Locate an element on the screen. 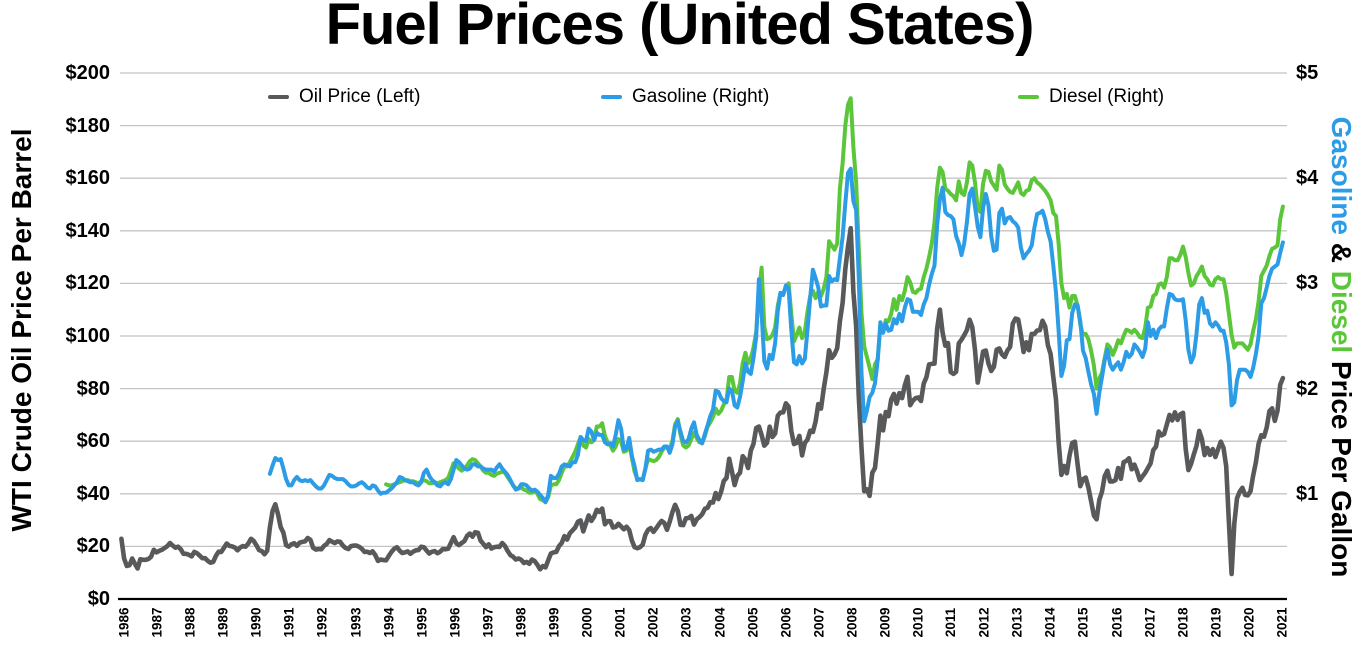 This screenshot has width=1359, height=650. x-axis-year-label-text: 1995 is located at coordinates (422, 622).